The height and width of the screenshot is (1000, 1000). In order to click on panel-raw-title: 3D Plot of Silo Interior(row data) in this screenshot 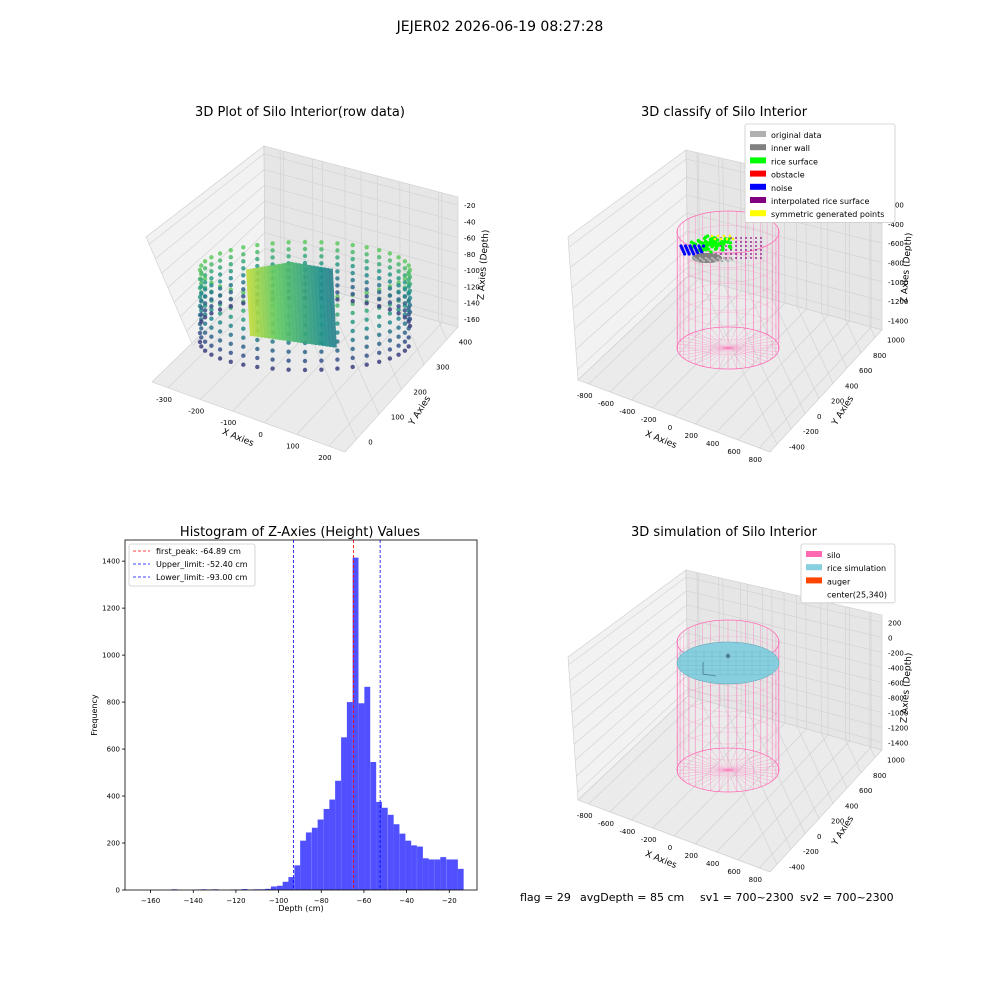, I will do `click(300, 112)`.